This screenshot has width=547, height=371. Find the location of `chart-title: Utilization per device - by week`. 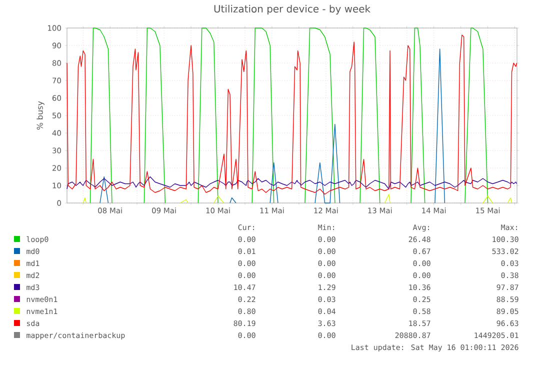

chart-title: Utilization per device - by week is located at coordinates (292, 9).